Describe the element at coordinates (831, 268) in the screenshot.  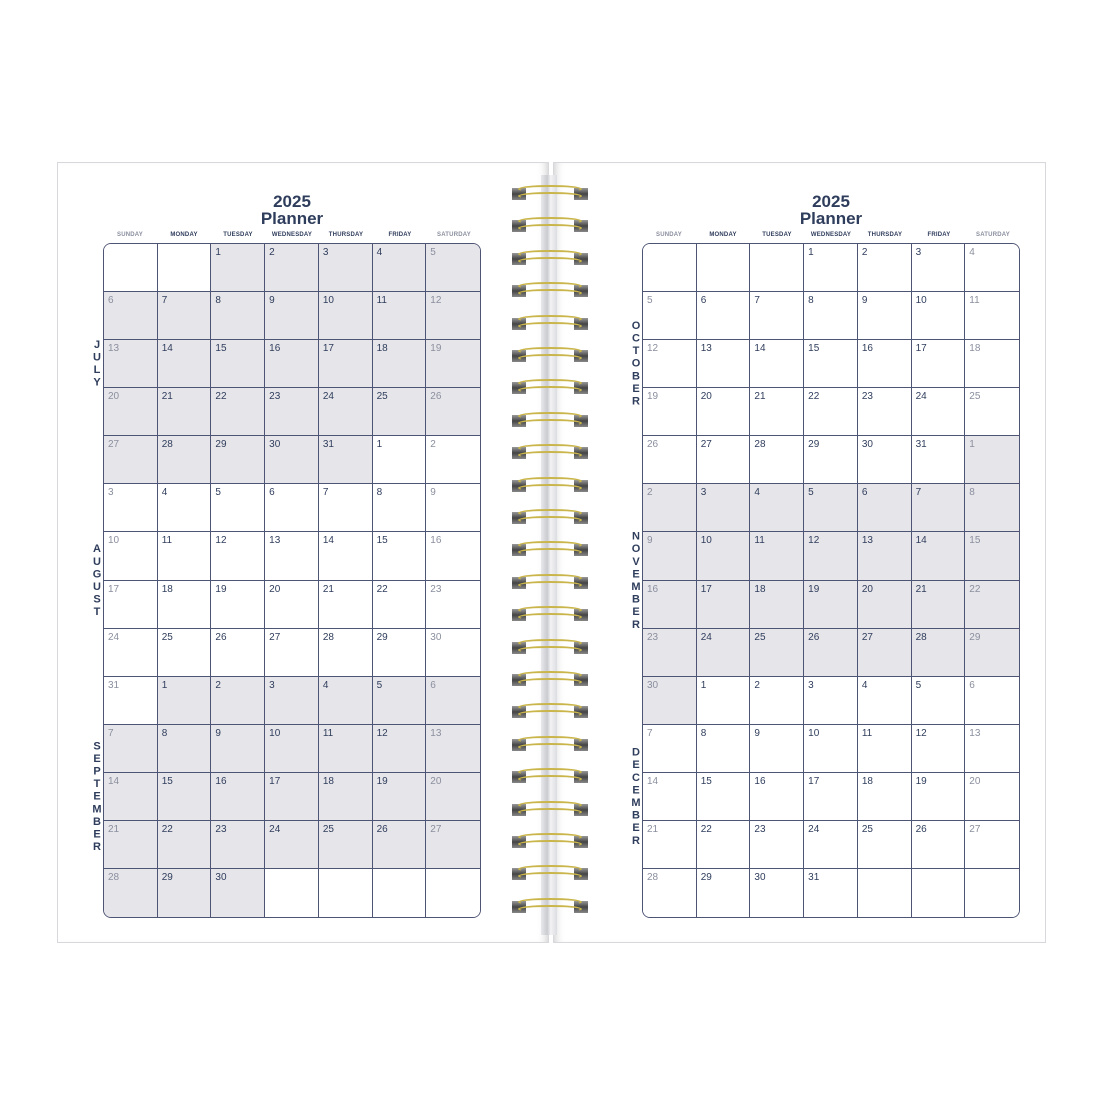
I see `day-cell-october-1: 1` at that location.